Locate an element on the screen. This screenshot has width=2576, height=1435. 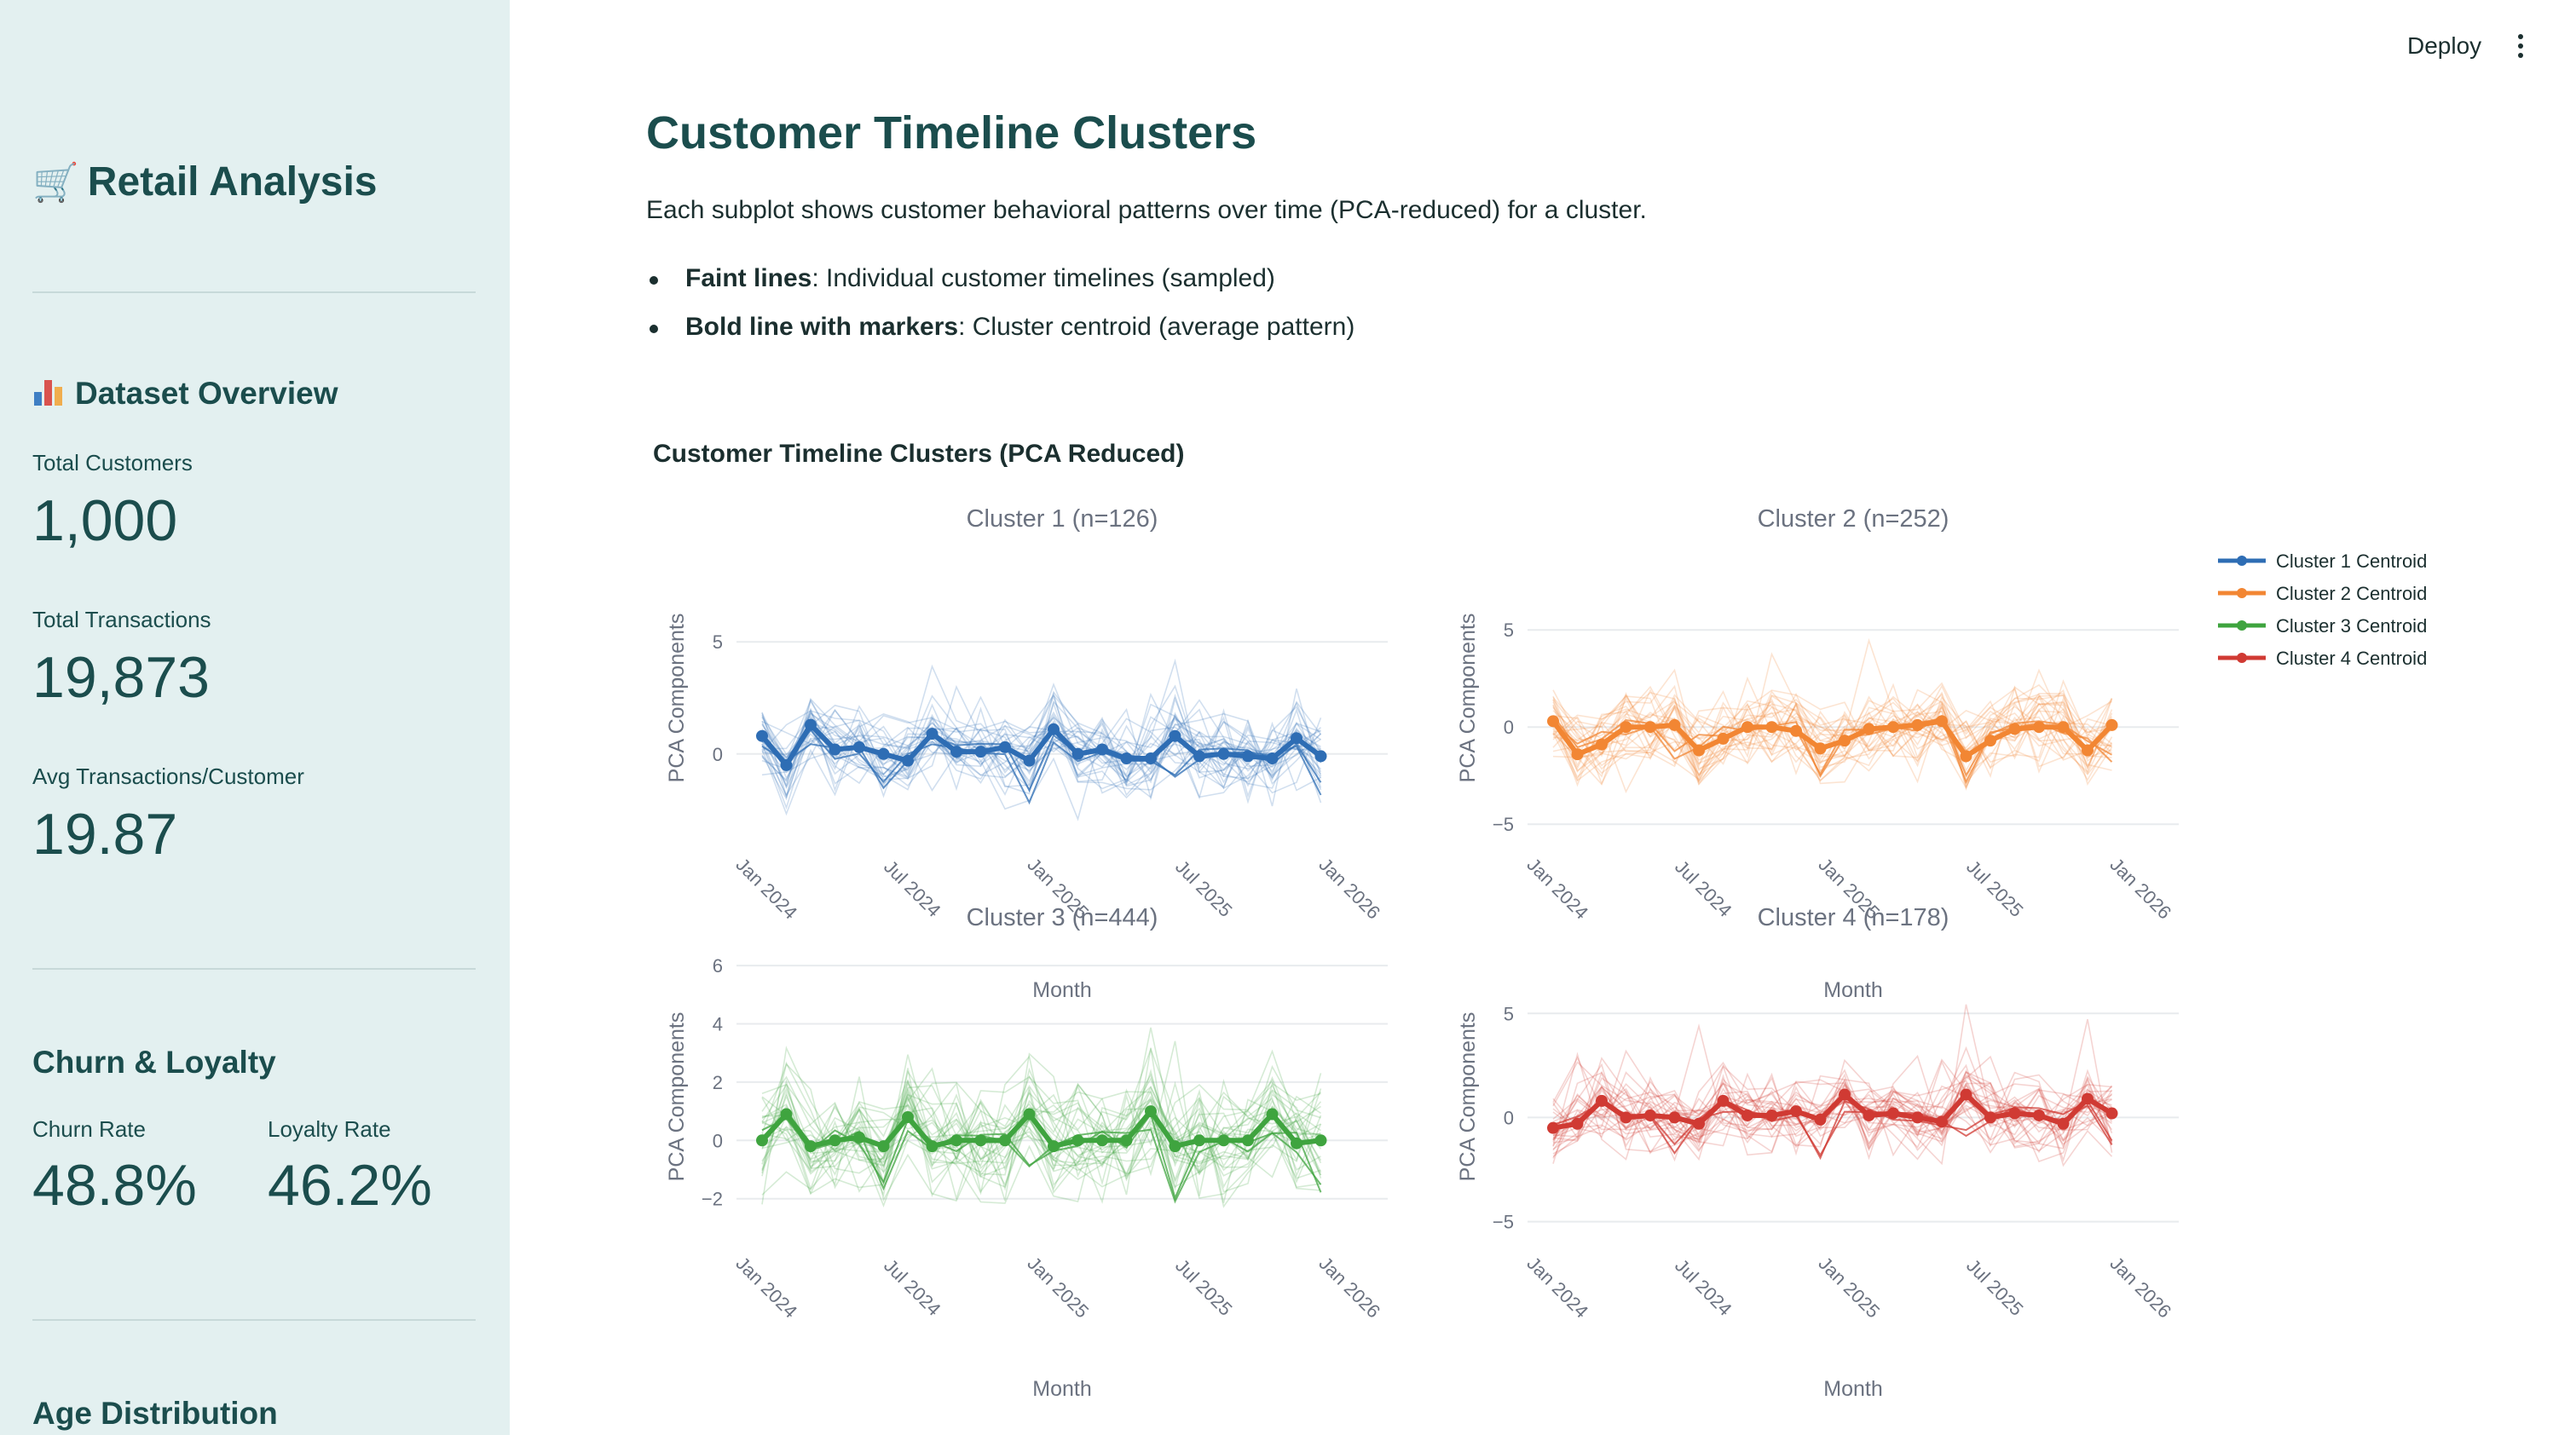
more-vertical-icon is located at coordinates (2521, 48).